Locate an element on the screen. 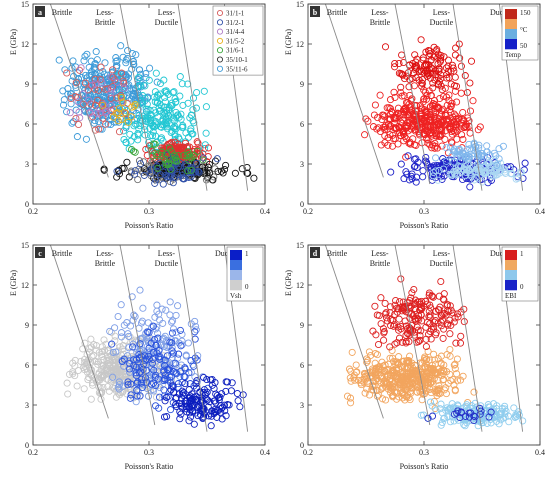 This screenshot has width=550, height=477. panel-letter: d is located at coordinates (315, 253).